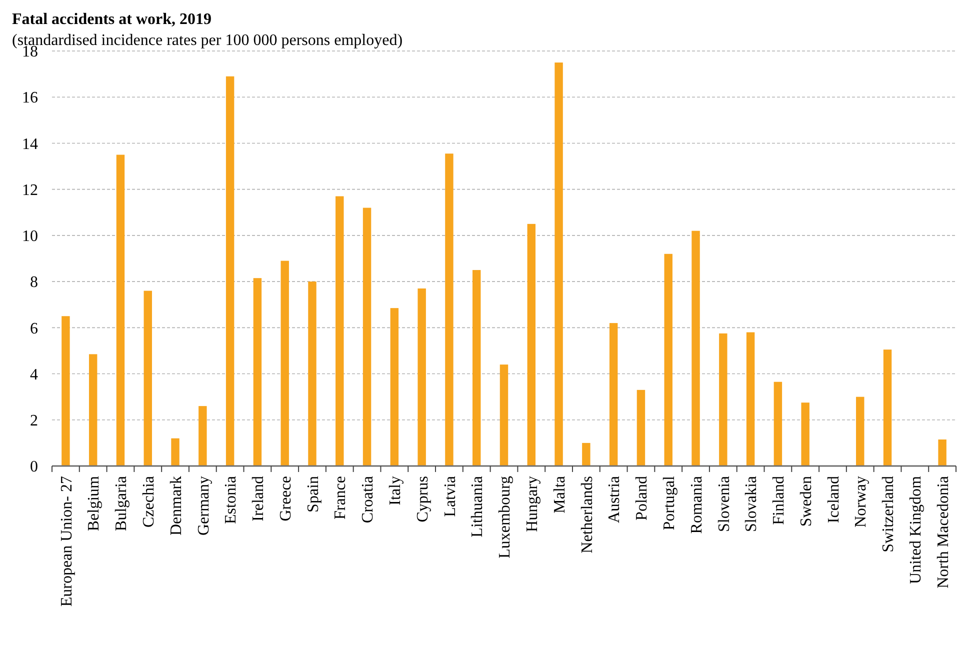  Describe the element at coordinates (34, 421) in the screenshot. I see `y-tick-label: 2` at that location.